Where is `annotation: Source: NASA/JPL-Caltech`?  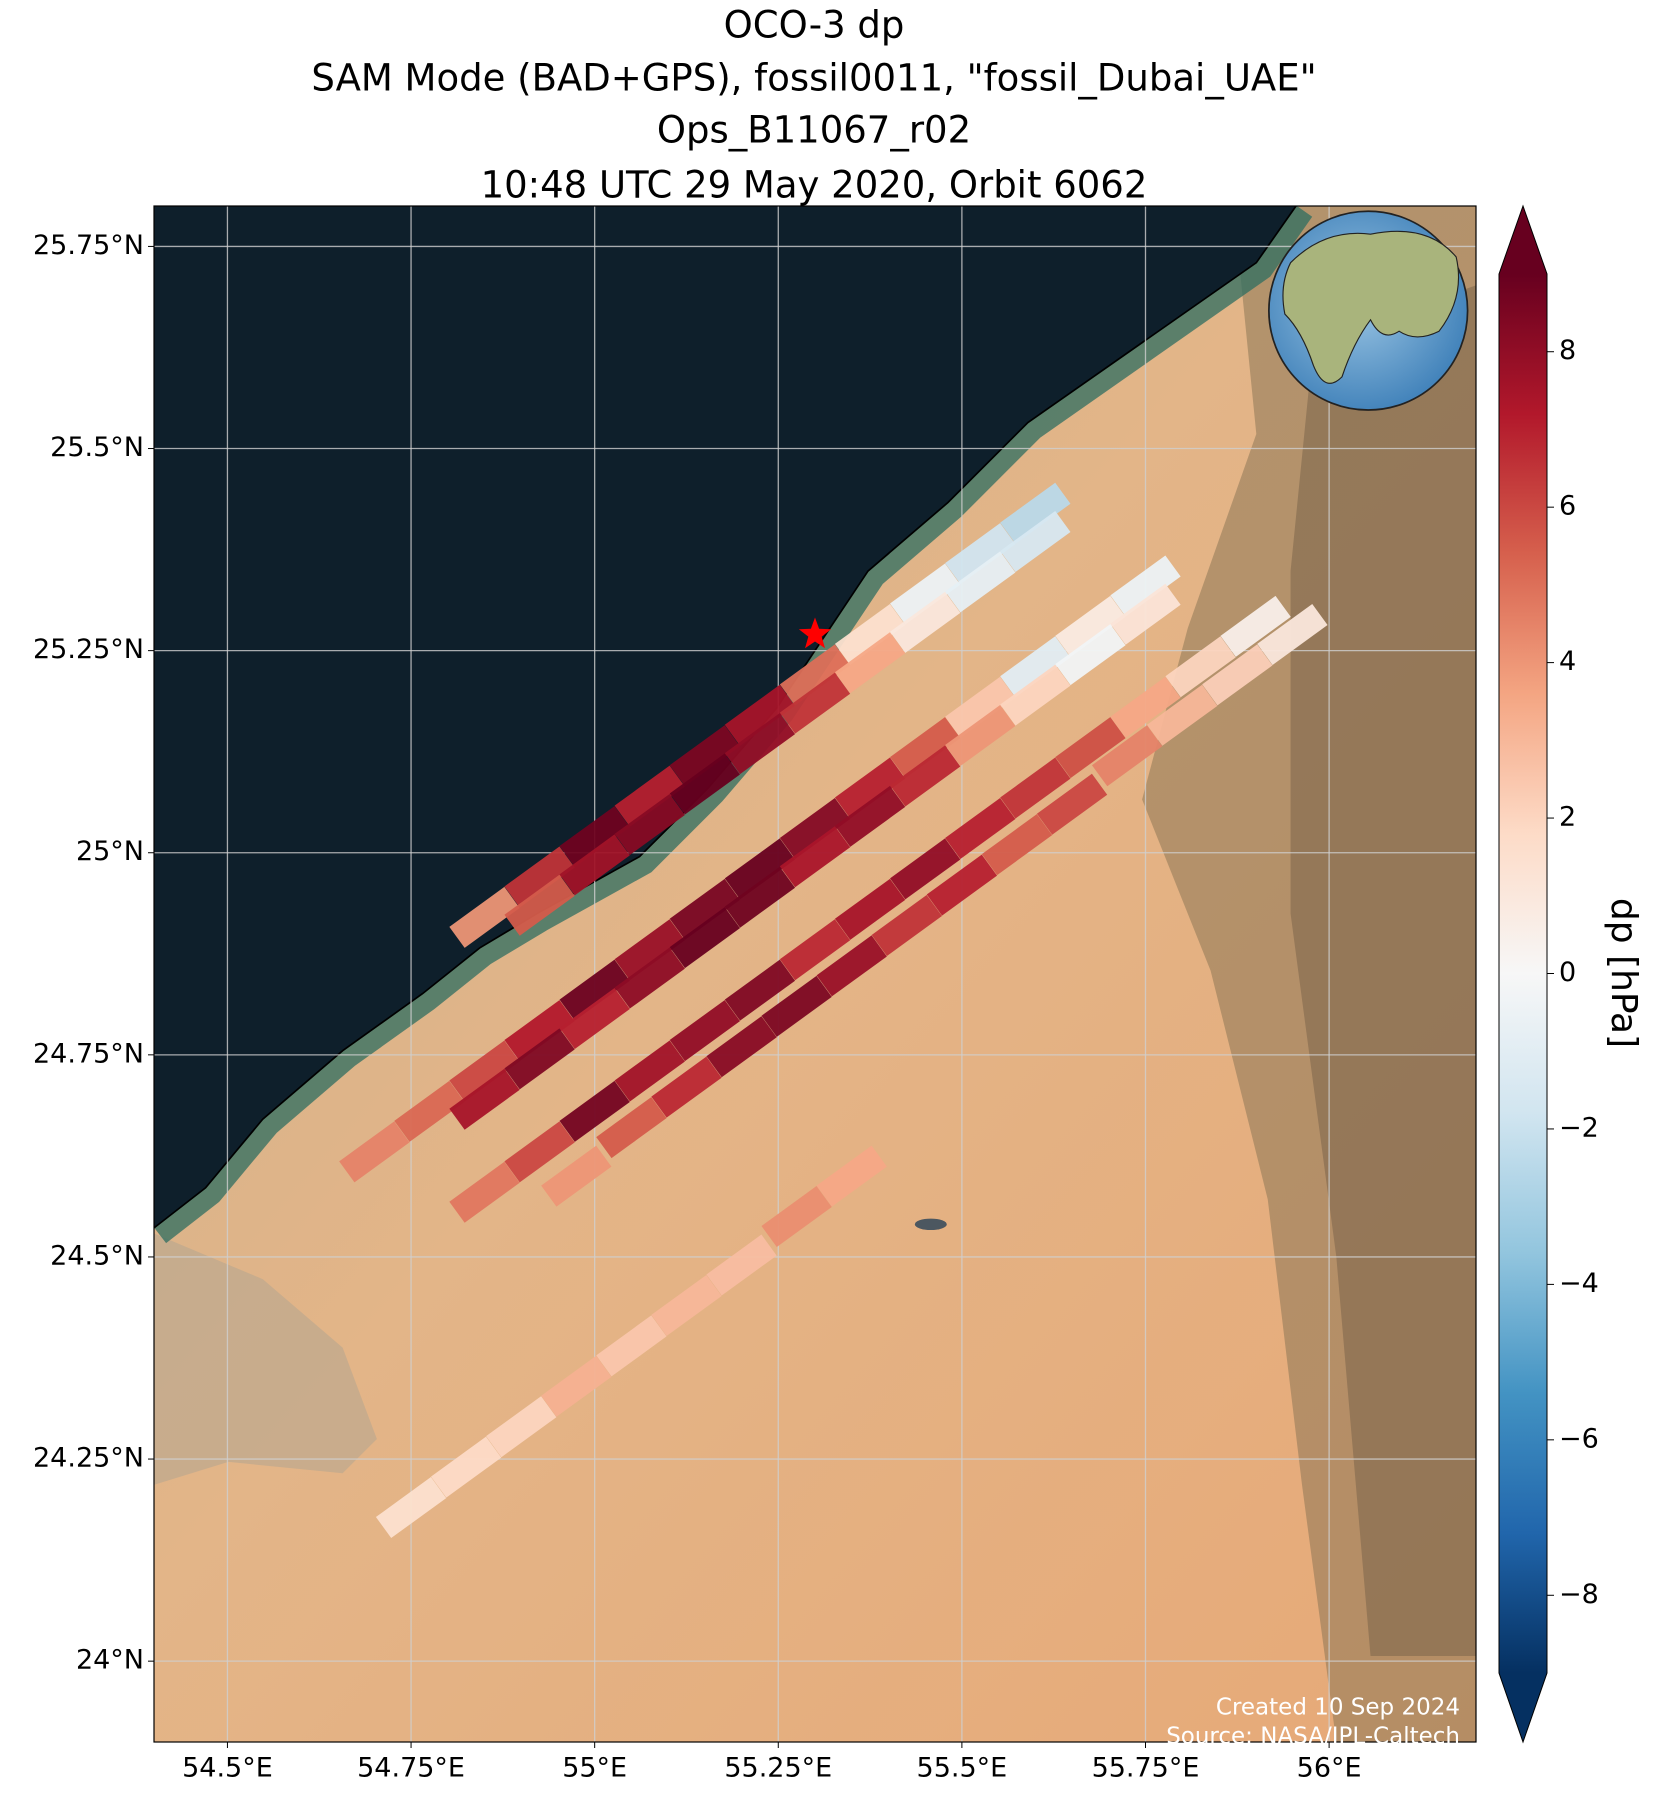
annotation: Source: NASA/JPL-Caltech is located at coordinates (1313, 1737).